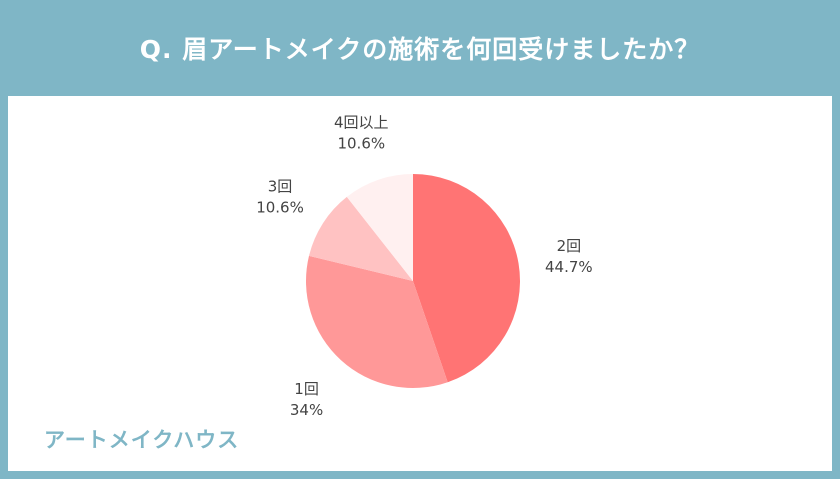 The width and height of the screenshot is (840, 479). I want to click on page-title: Q. 眉アートメイクの施術を何回受けましたか？, so click(420, 49).